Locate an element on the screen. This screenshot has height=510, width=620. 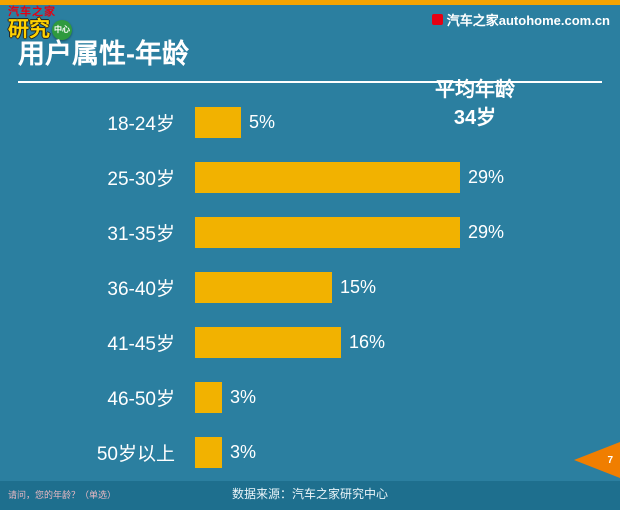
chart-row: 31-35岁 29% is located at coordinates (322, 232).